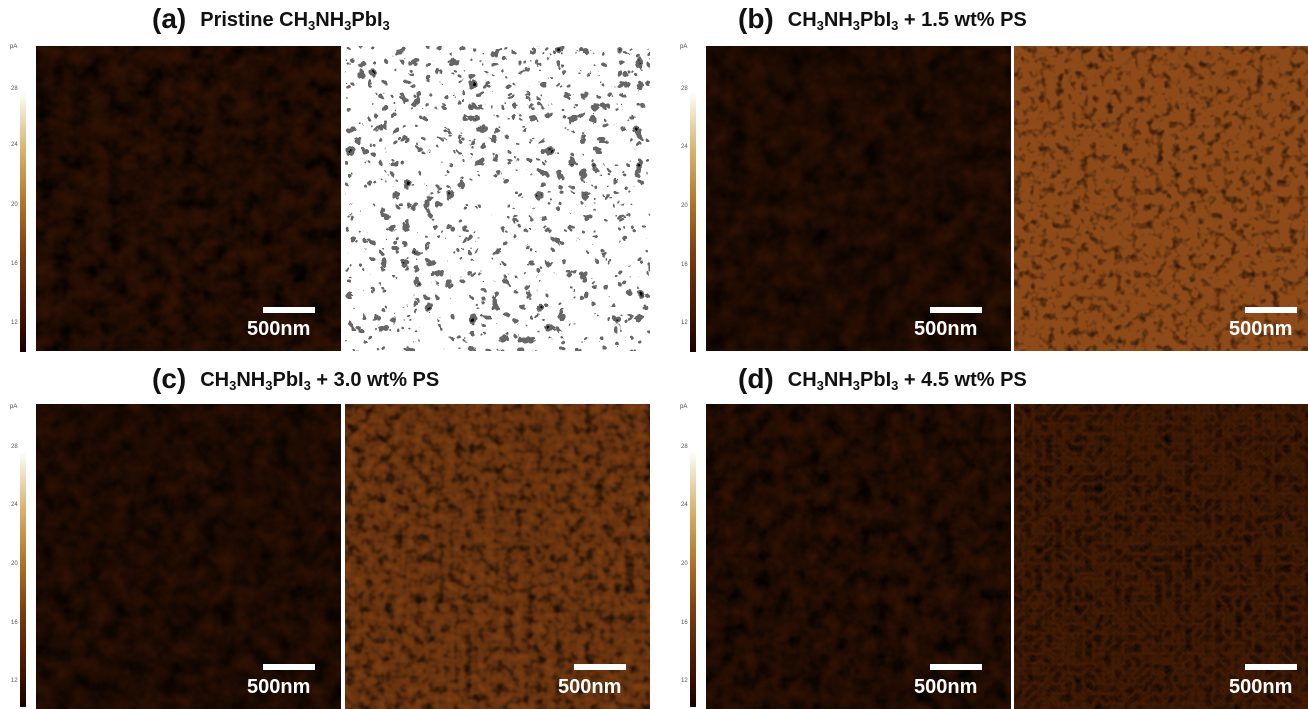  What do you see at coordinates (756, 378) in the screenshot?
I see `panel-d-label: (d)` at bounding box center [756, 378].